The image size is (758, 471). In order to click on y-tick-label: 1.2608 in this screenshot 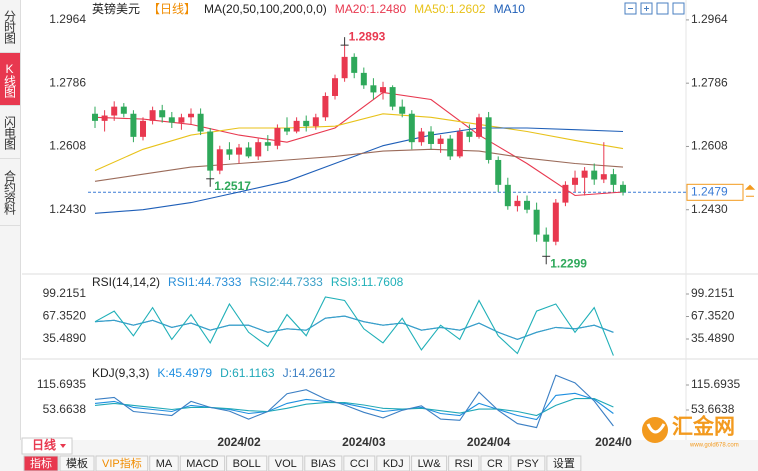, I will do `click(67, 146)`.